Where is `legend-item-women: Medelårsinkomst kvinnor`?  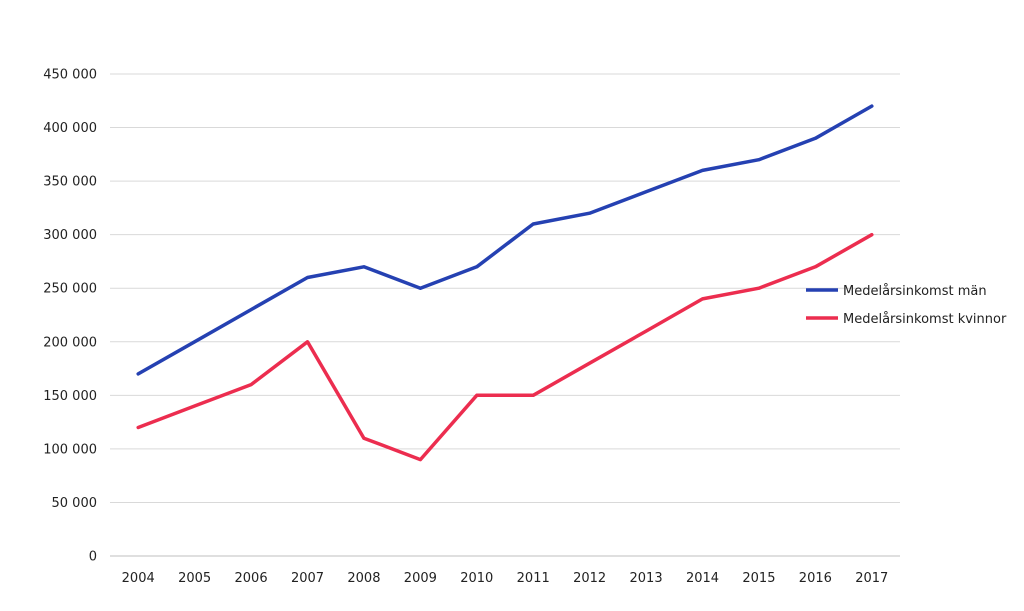
legend-item-women: Medelårsinkomst kvinnor is located at coordinates (906, 319).